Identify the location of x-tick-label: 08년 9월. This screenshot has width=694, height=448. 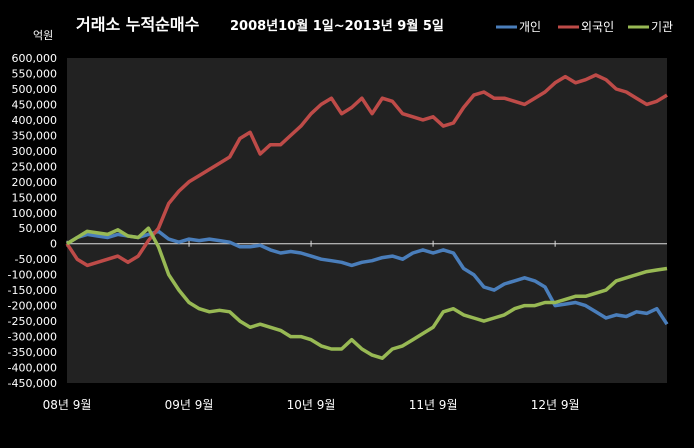
(67, 405).